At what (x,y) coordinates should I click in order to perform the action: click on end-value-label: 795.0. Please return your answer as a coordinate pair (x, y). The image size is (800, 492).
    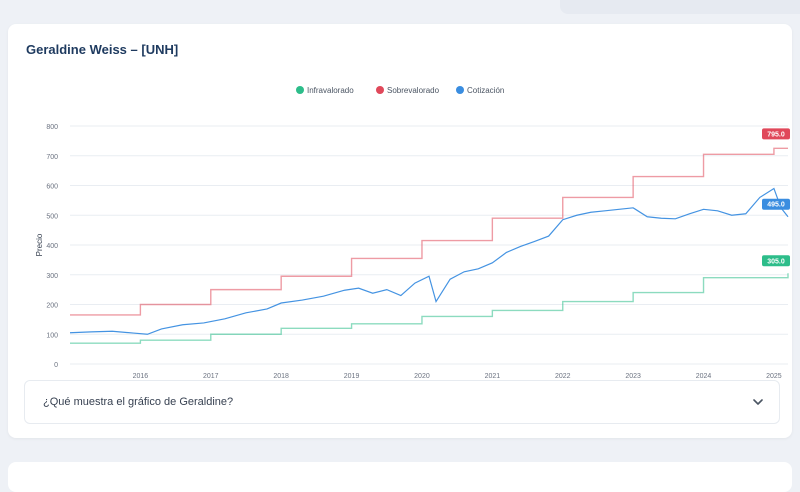
    Looking at the image, I should click on (776, 134).